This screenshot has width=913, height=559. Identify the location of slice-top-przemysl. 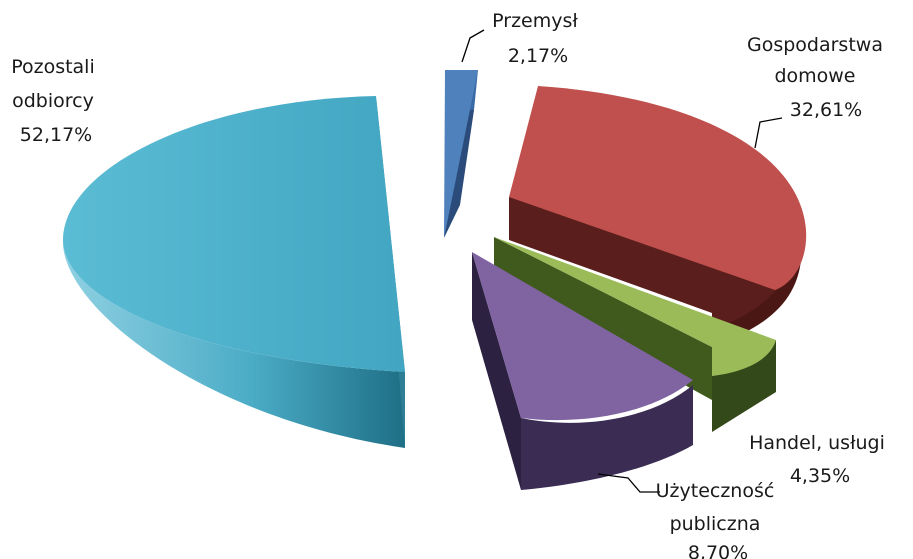
(461, 154).